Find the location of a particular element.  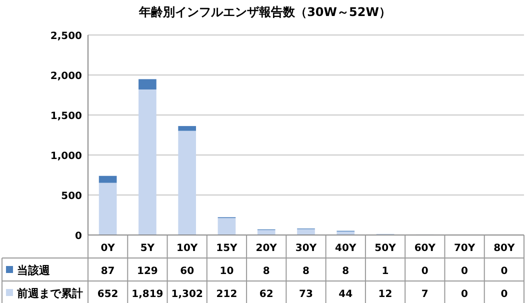

legend-label: 前週まで累計 is located at coordinates (49, 293).